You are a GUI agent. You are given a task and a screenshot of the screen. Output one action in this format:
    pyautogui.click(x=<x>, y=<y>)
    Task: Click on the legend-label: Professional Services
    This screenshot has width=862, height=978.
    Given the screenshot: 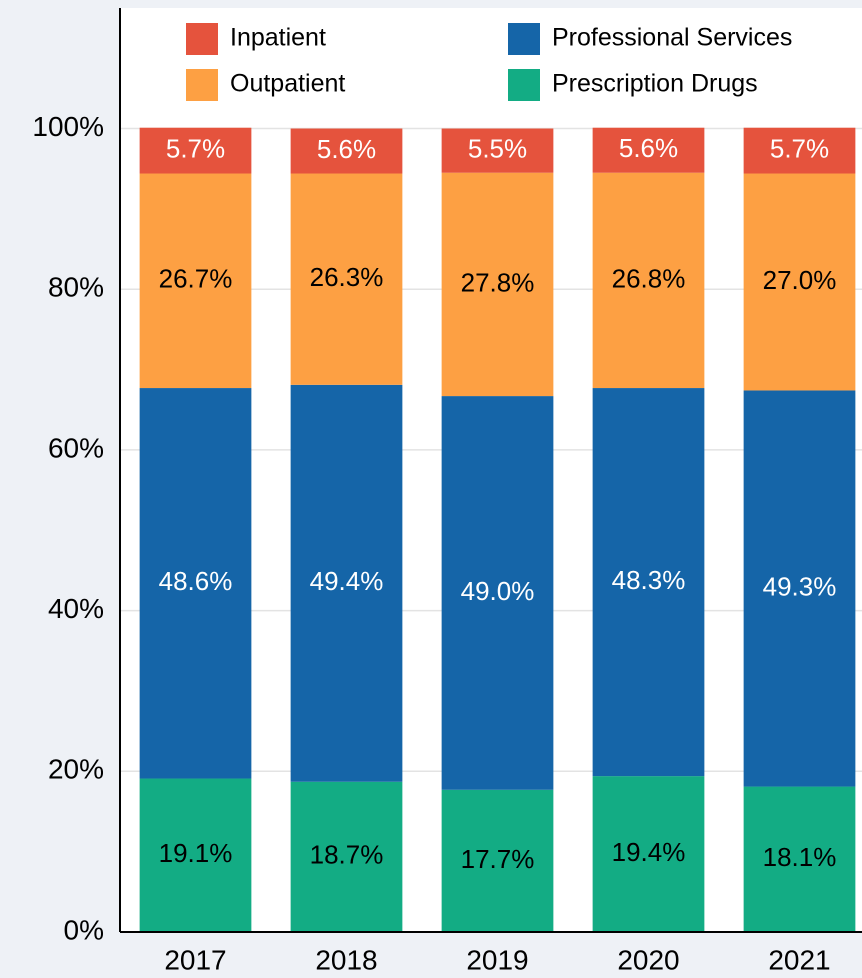 What is the action you would take?
    pyautogui.click(x=672, y=38)
    